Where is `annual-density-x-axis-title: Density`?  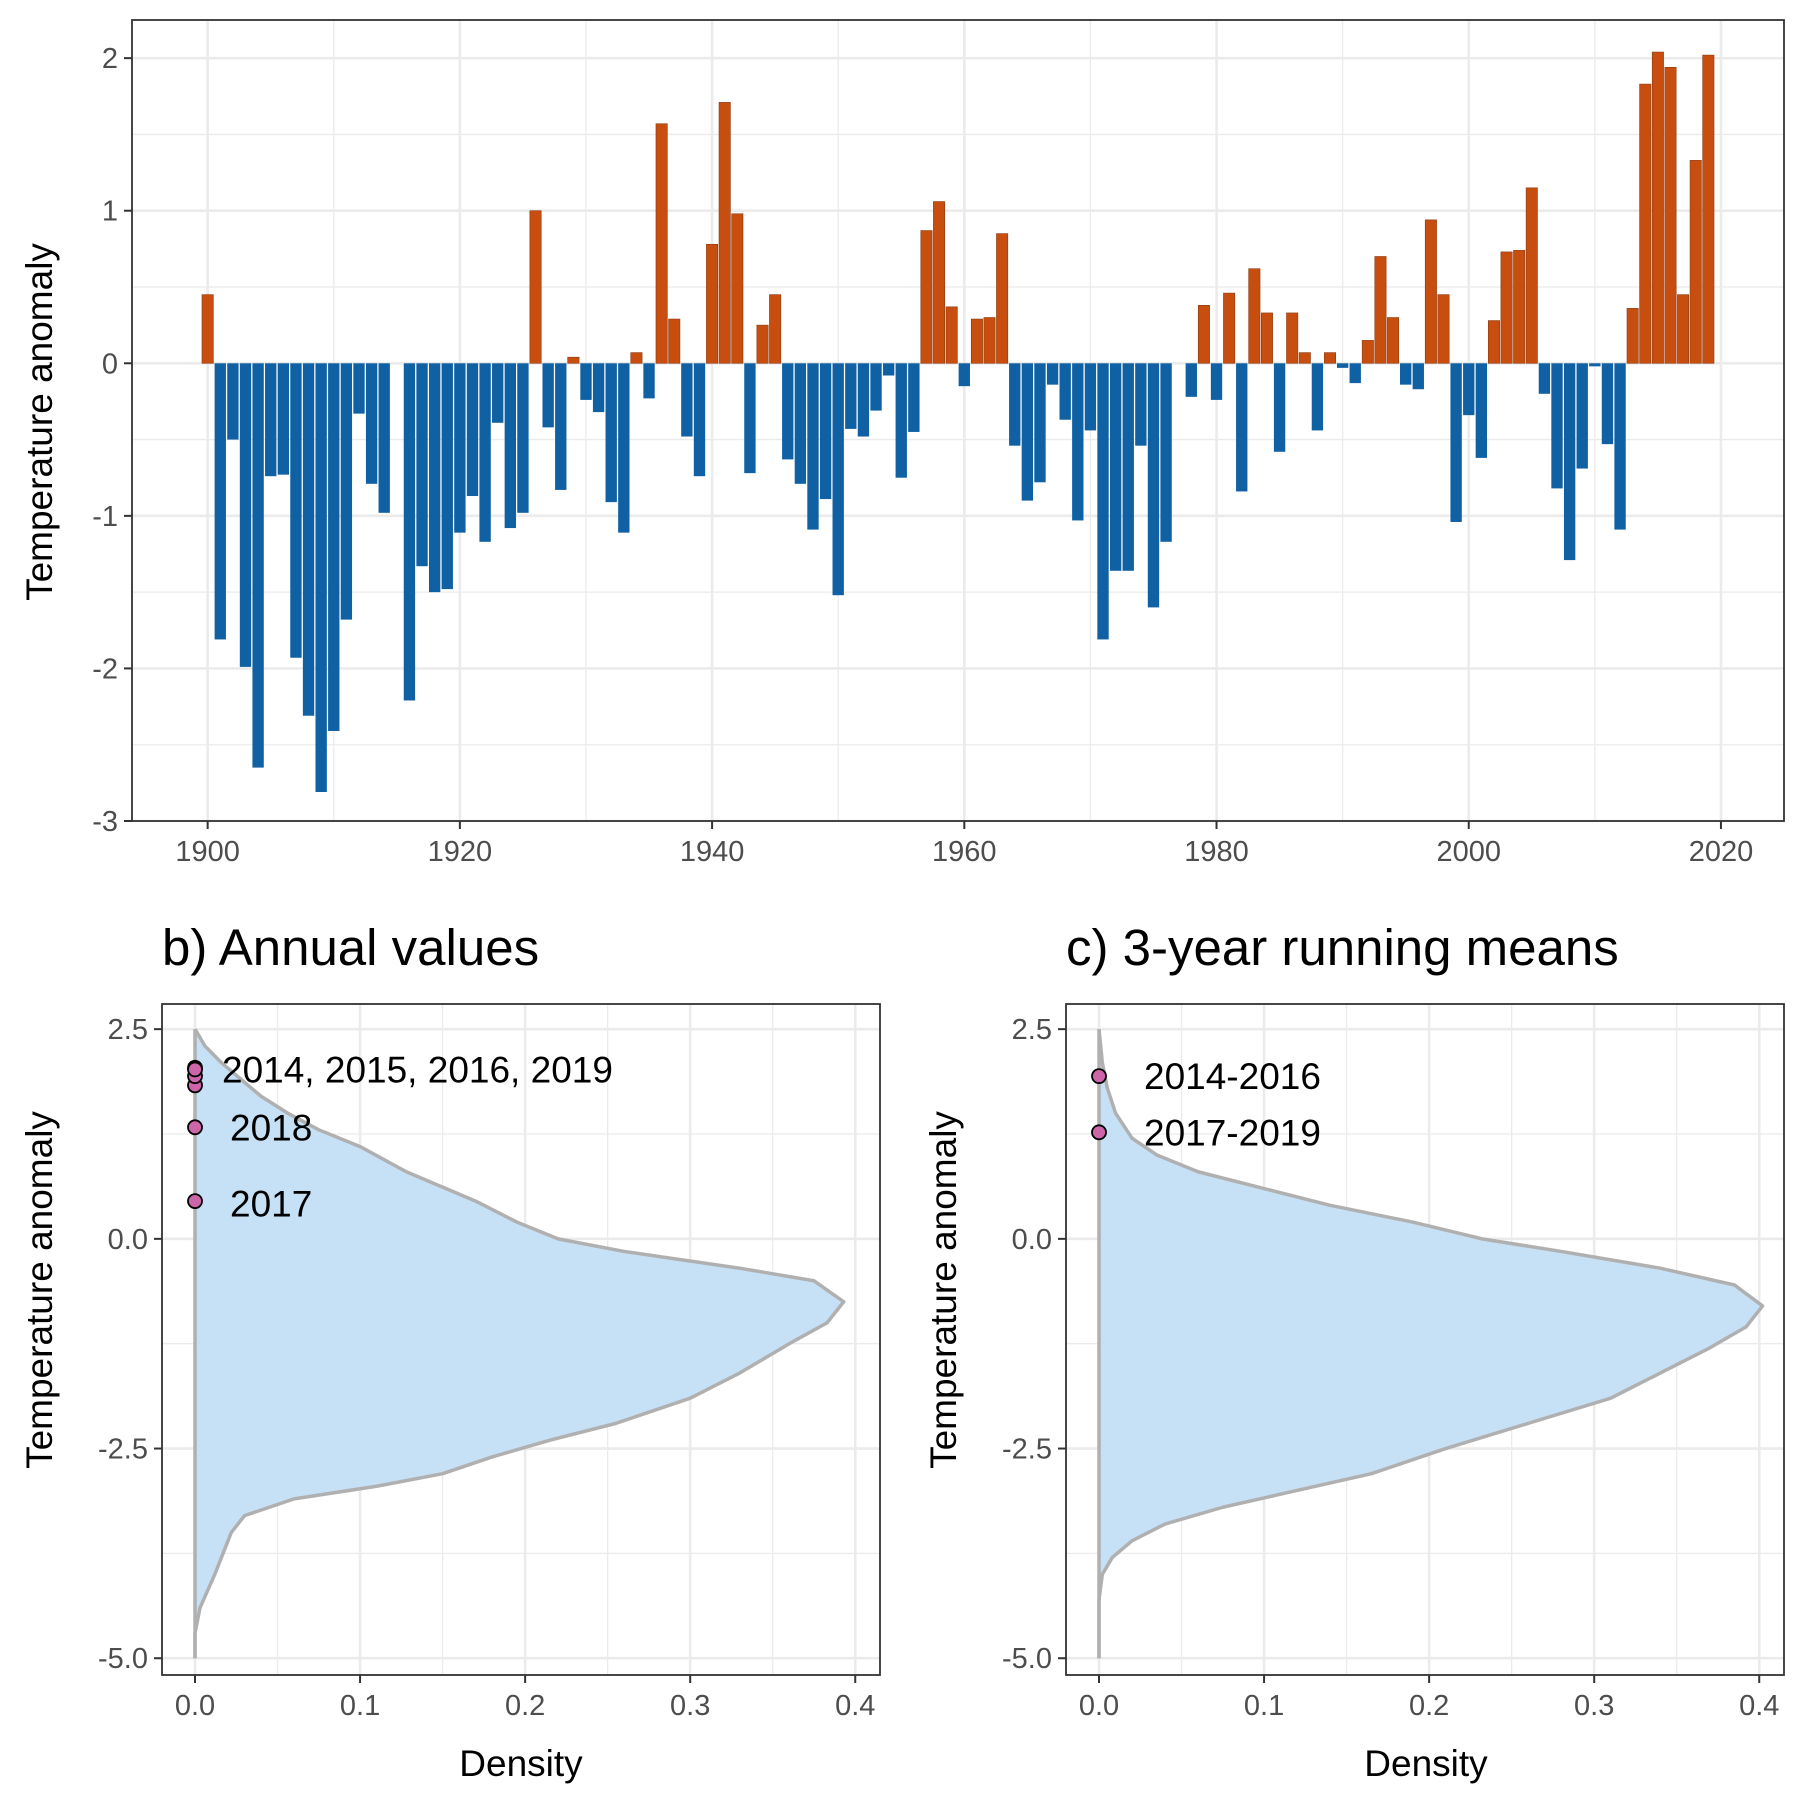
annual-density-x-axis-title: Density is located at coordinates (521, 1763).